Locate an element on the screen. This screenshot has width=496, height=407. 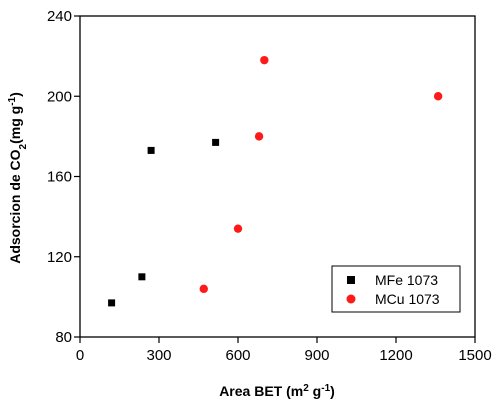
y-tick-label: 240 is located at coordinates (59, 16).